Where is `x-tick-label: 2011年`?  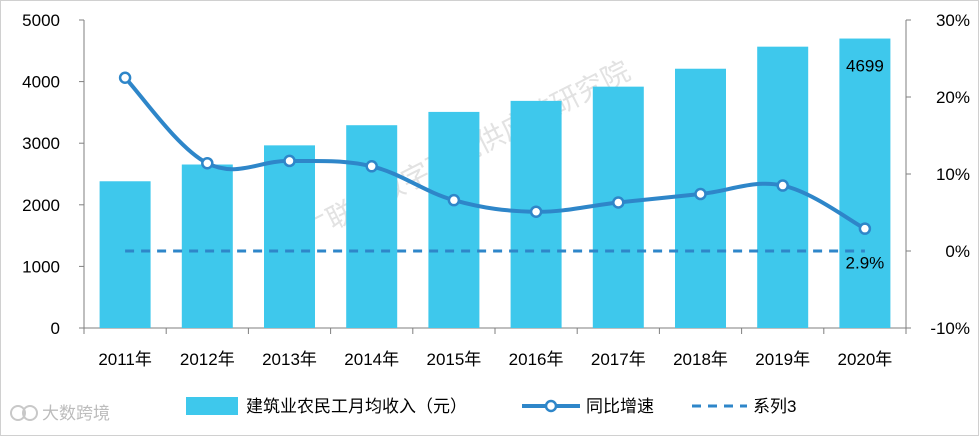 x-tick-label: 2011年 is located at coordinates (125, 359).